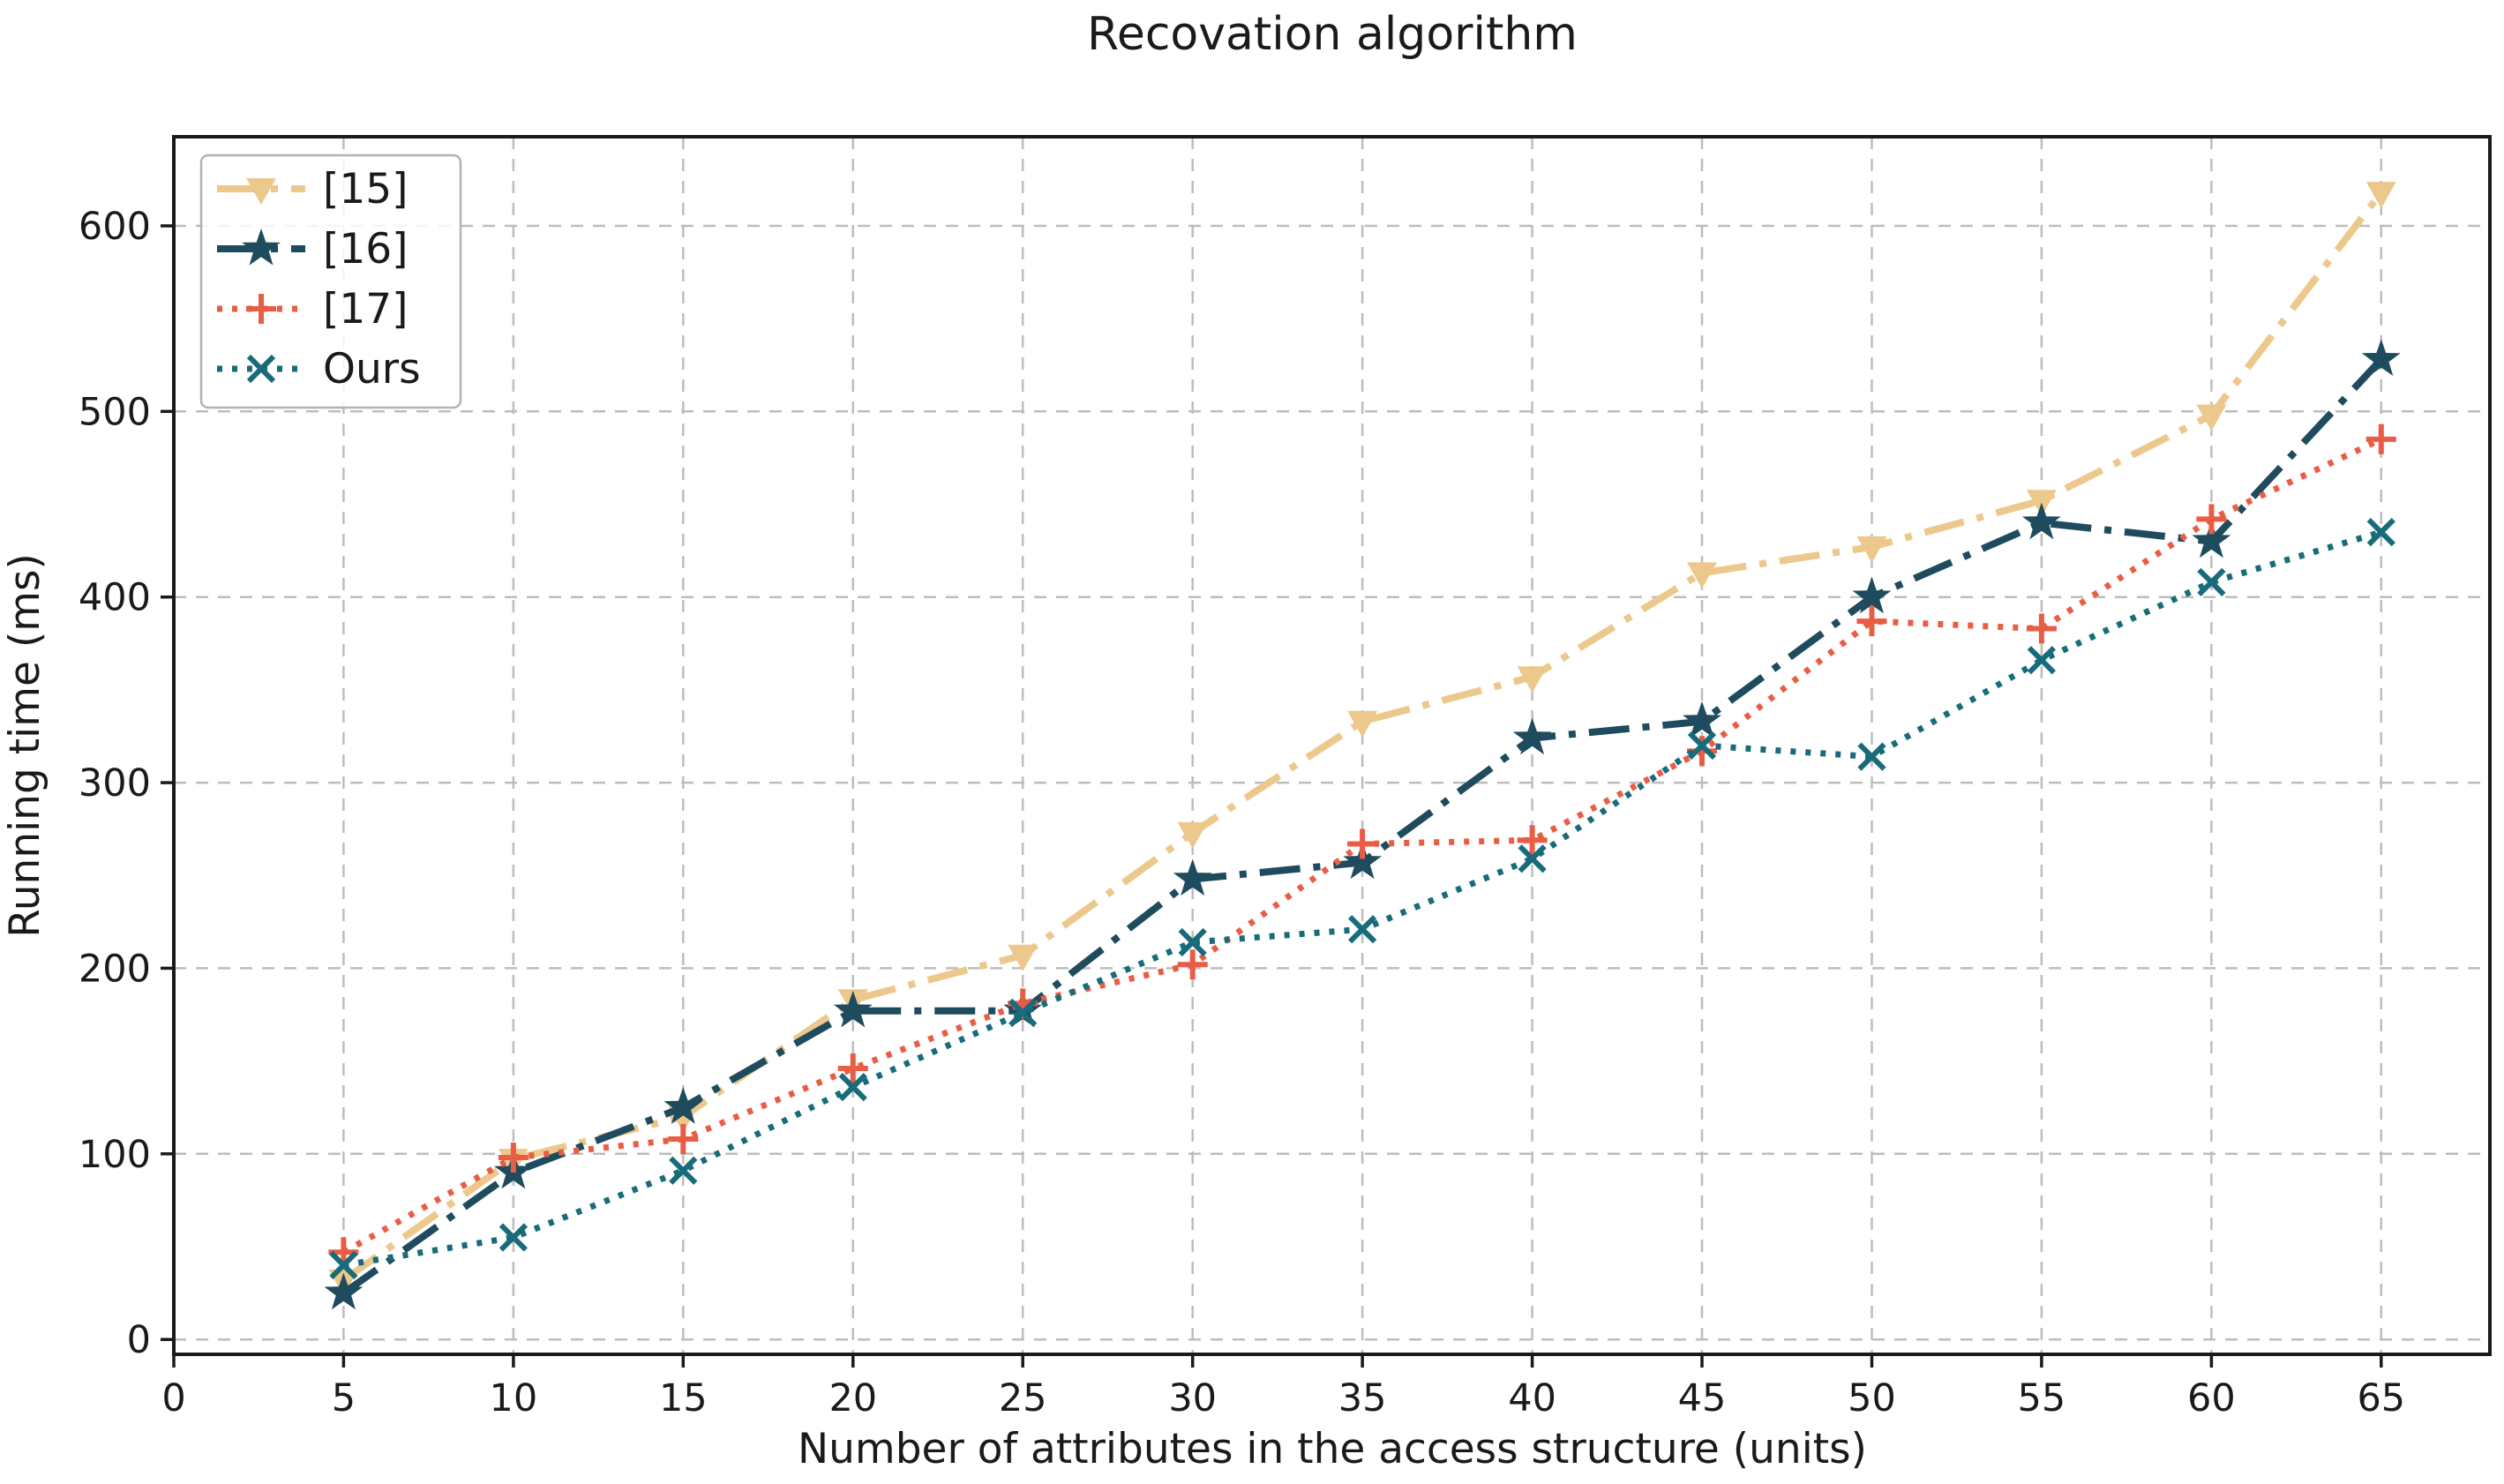 This screenshot has width=2504, height=1484. What do you see at coordinates (312, 309) in the screenshot?
I see `legend-item-17: [17]` at bounding box center [312, 309].